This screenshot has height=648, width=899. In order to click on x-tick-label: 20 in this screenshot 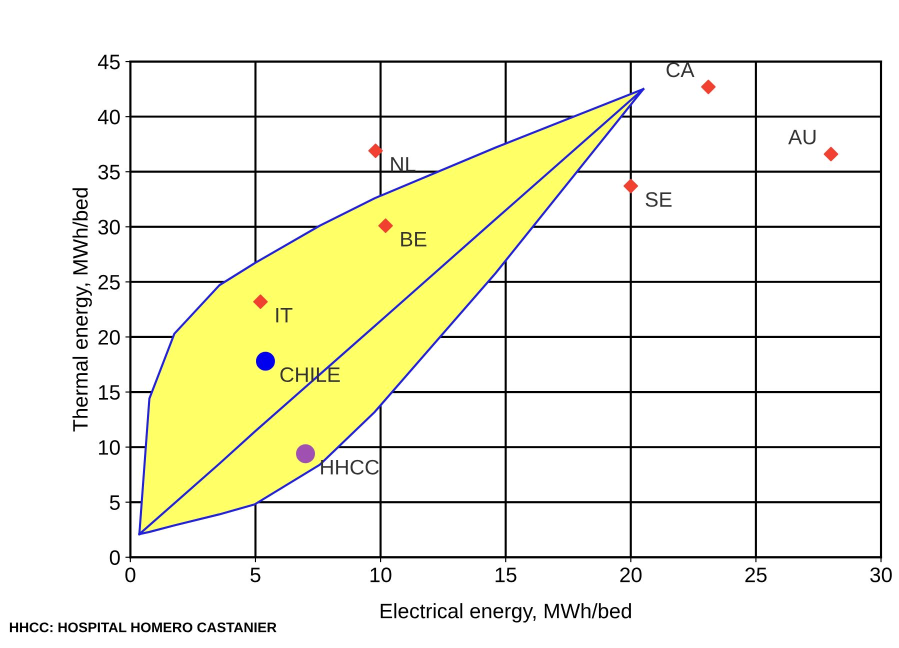, I will do `click(631, 575)`.